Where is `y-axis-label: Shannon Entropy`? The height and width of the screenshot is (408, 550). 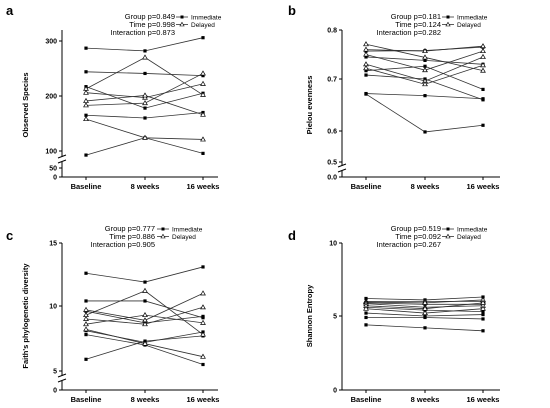
y-axis-label: Shannon Entropy is located at coordinates (309, 315).